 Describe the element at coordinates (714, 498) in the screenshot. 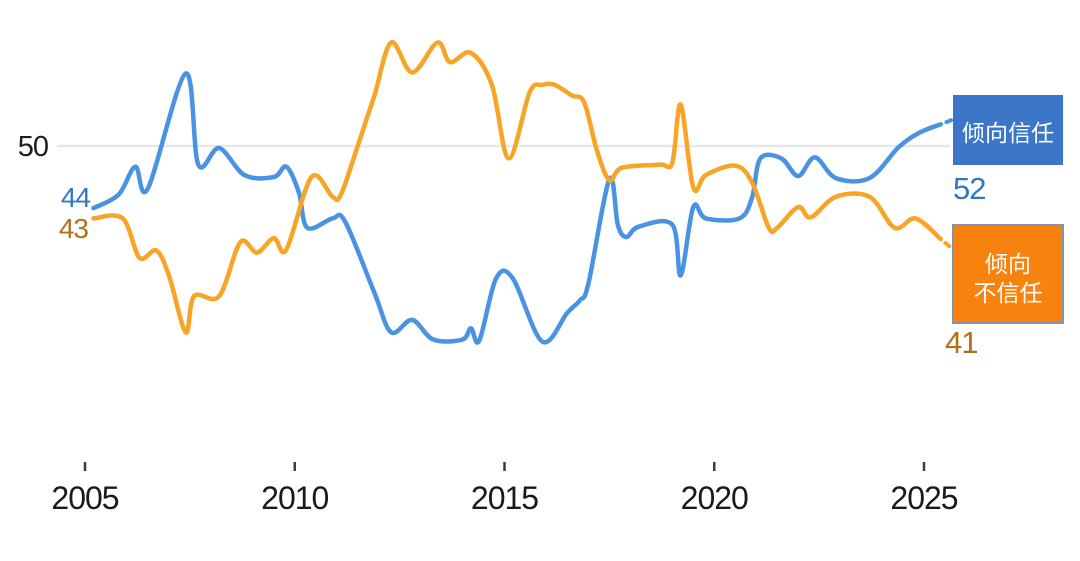

I see `x-tick-label: 2020` at that location.